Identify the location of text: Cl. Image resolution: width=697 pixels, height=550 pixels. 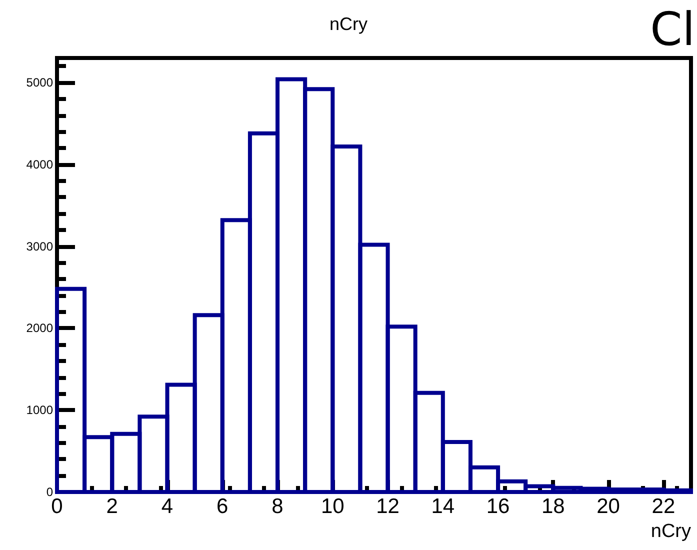
(673, 29).